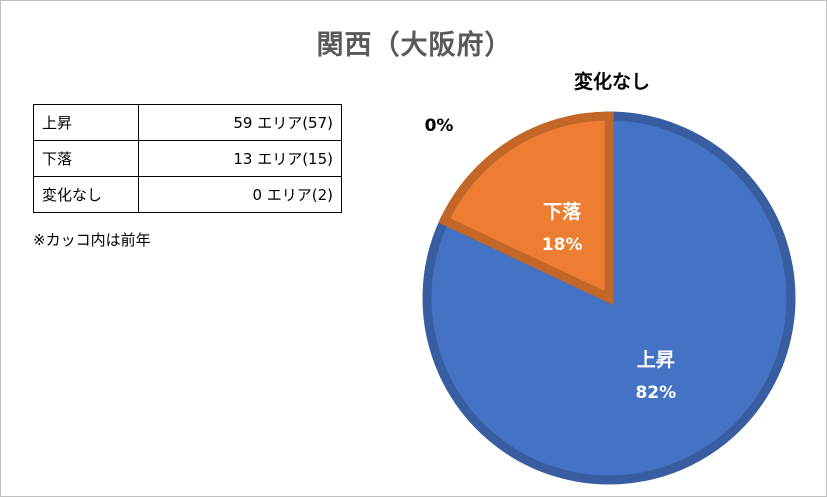  Describe the element at coordinates (240, 122) in the screenshot. I see `row-value: 59 エリア(57)` at that location.